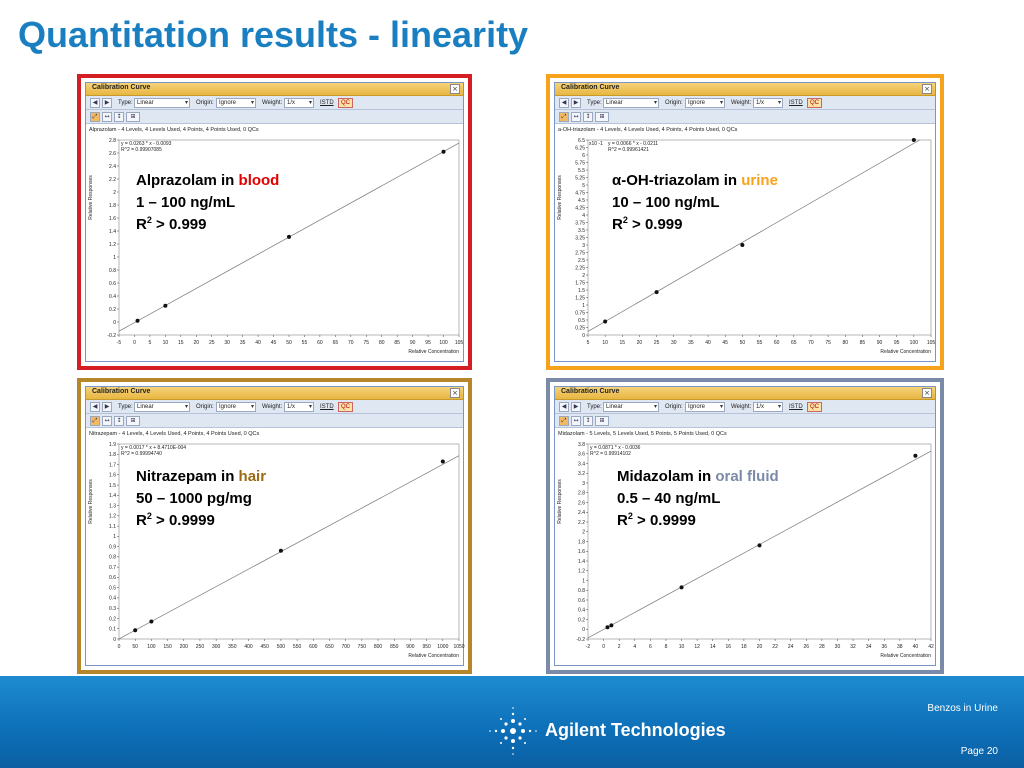 The width and height of the screenshot is (1024, 768). I want to click on x-tick-label: 350, so click(232, 647).